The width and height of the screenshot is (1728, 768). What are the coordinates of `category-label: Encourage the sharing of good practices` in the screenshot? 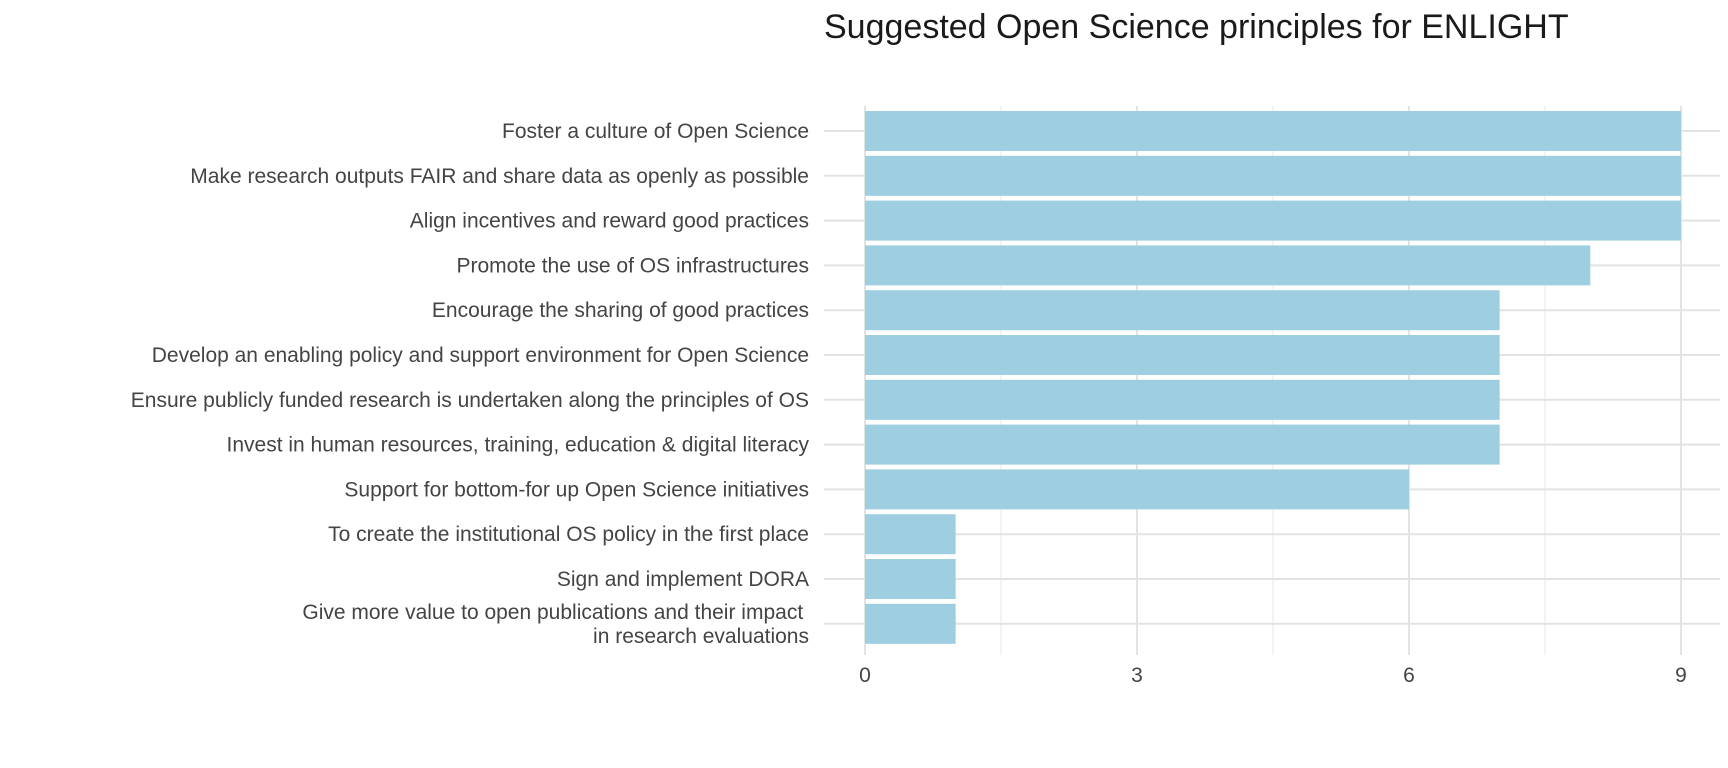 It's located at (620, 310).